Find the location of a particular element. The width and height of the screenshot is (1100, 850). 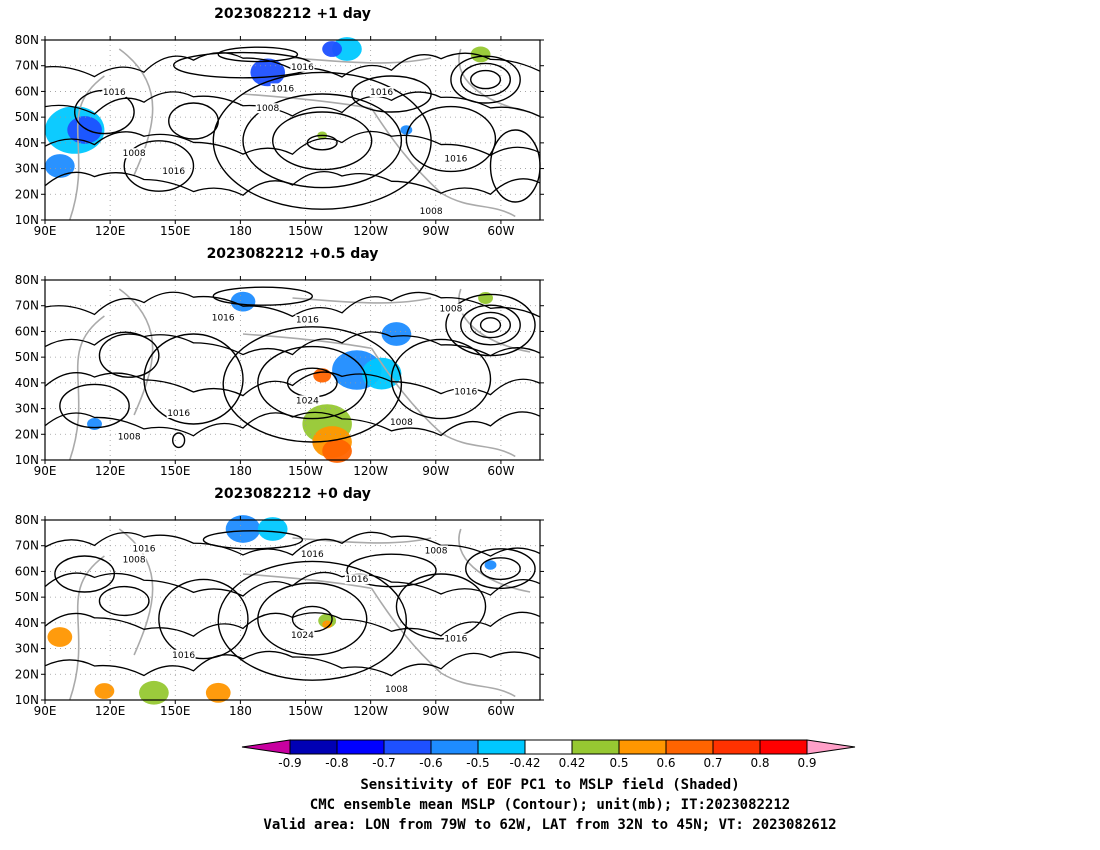

colorbar-low-end is located at coordinates (266, 747).